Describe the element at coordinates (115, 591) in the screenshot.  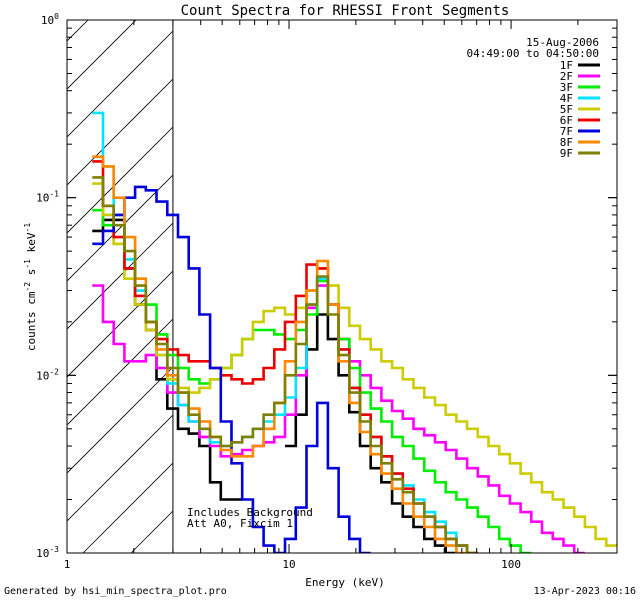
I see `generated-by-label: Generated by hsi_min_spectra_plot.pro` at that location.